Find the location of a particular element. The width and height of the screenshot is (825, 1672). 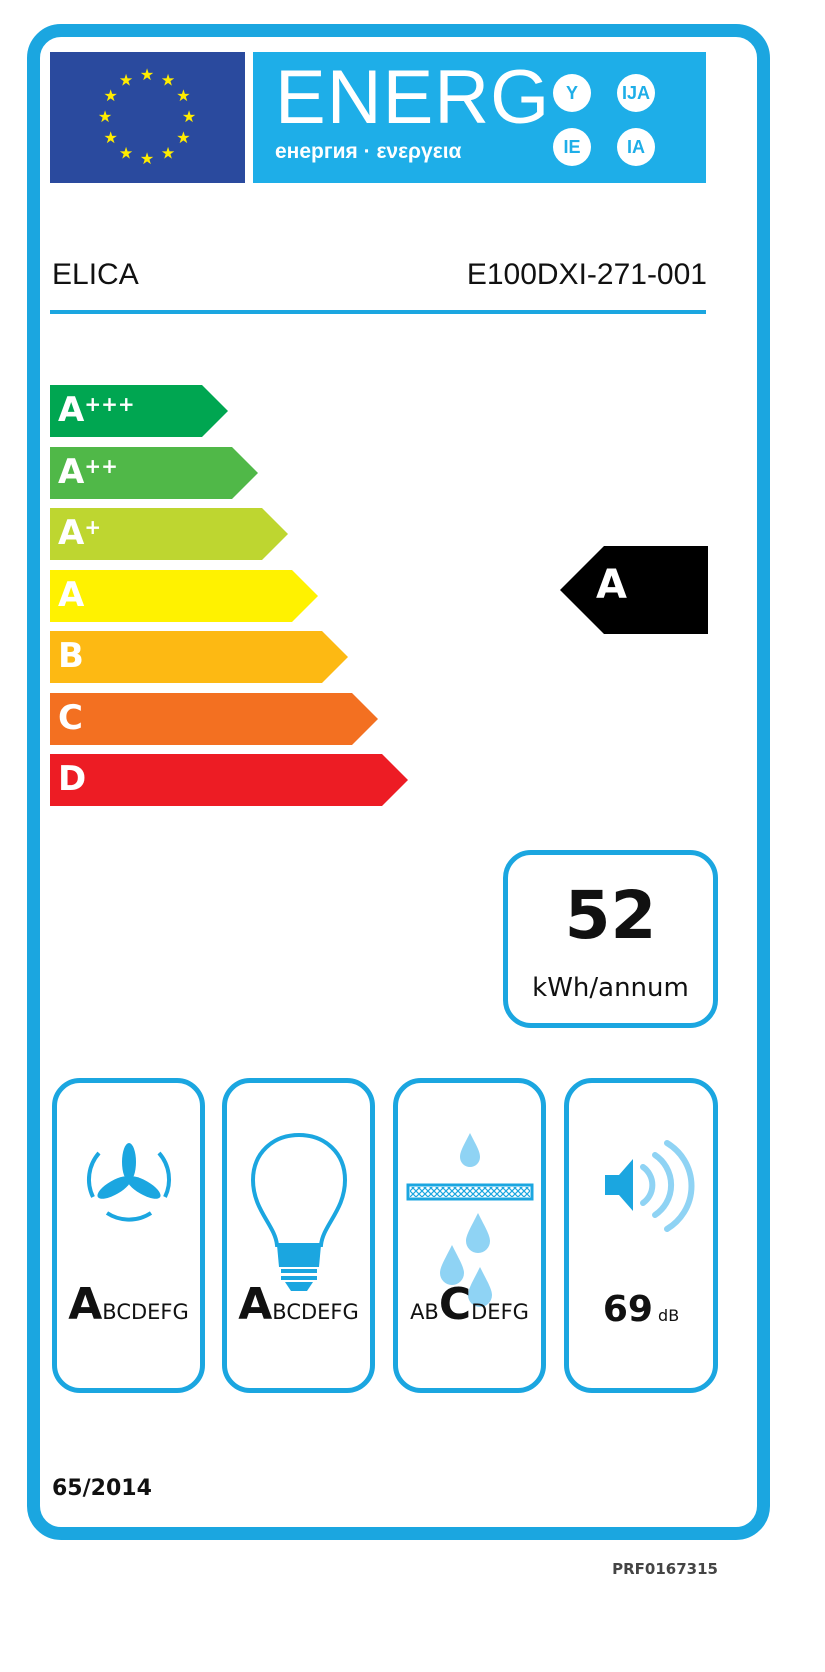

efficiency-bar: C is located at coordinates (214, 718).